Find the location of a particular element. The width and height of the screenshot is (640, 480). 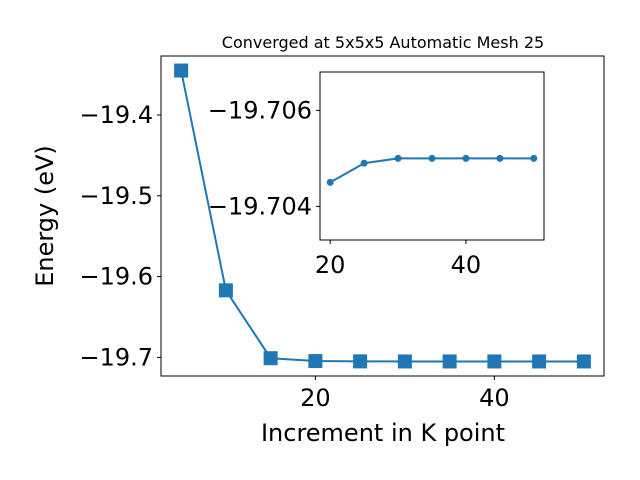

y-tick-label: −19.704 is located at coordinates (260, 206).